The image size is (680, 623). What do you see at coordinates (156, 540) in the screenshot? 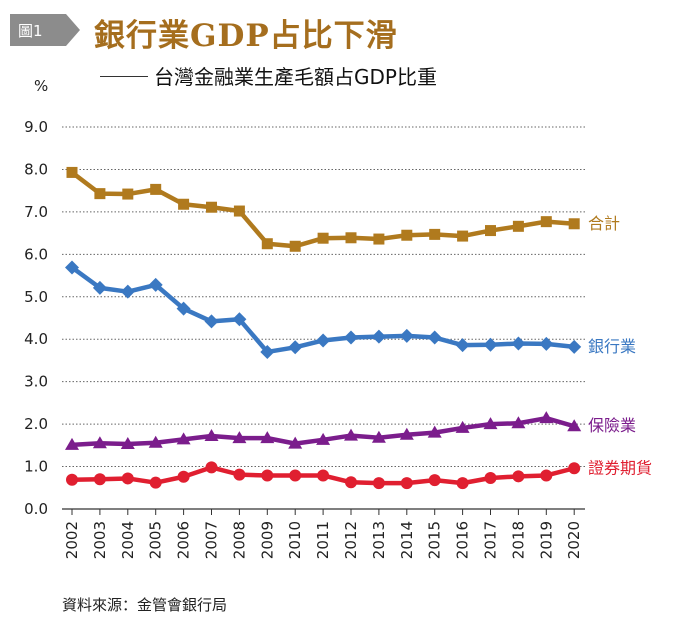
I see `x-tick-label: 2005` at bounding box center [156, 540].